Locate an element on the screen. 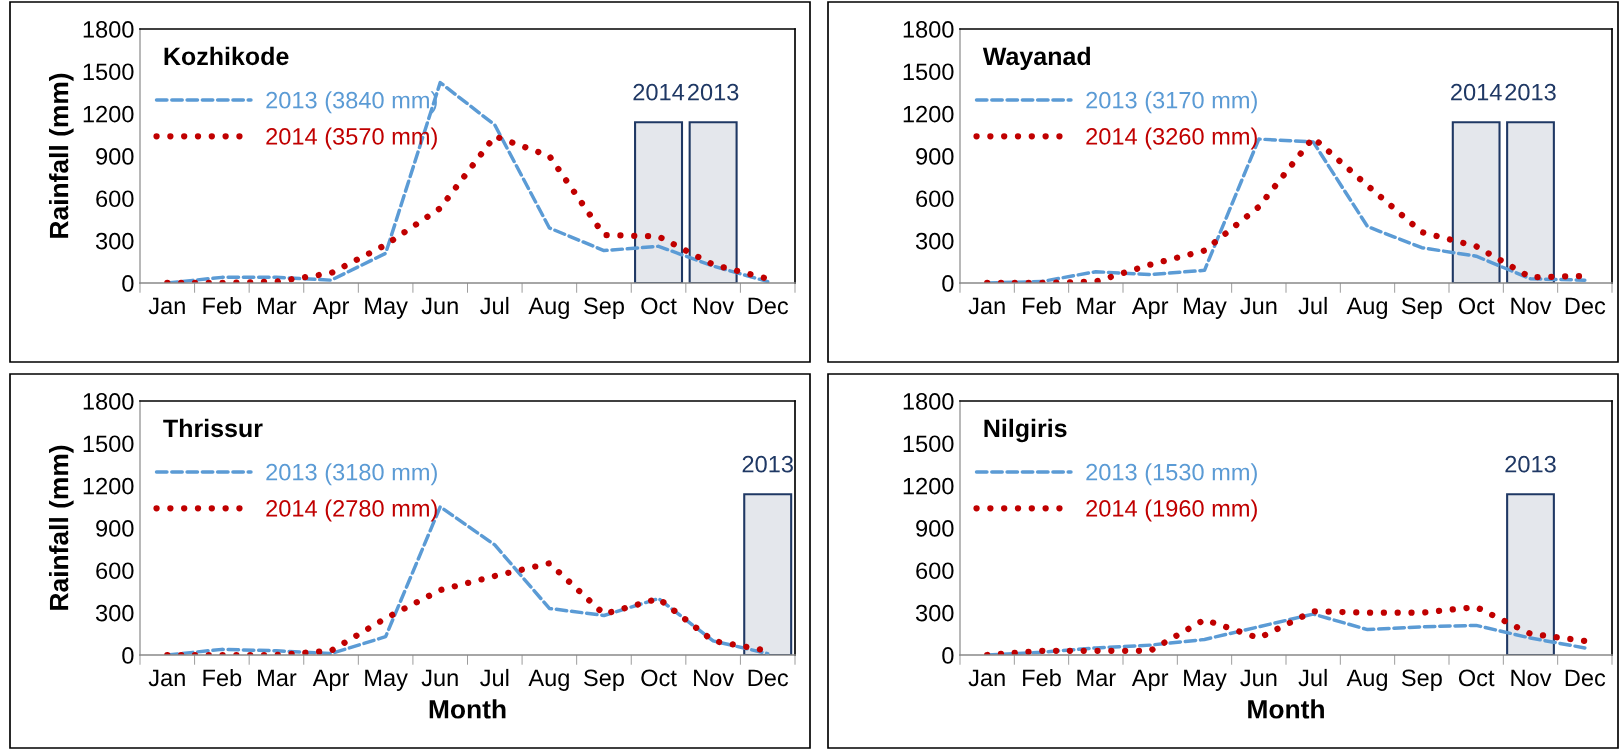 The image size is (1620, 750). text: Wayanad is located at coordinates (1036, 58).